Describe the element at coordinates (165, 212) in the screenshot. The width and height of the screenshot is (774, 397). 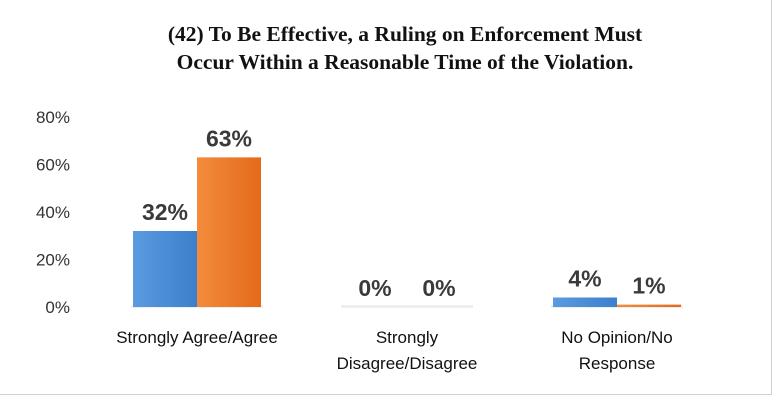
I see `data-label: 32%` at that location.